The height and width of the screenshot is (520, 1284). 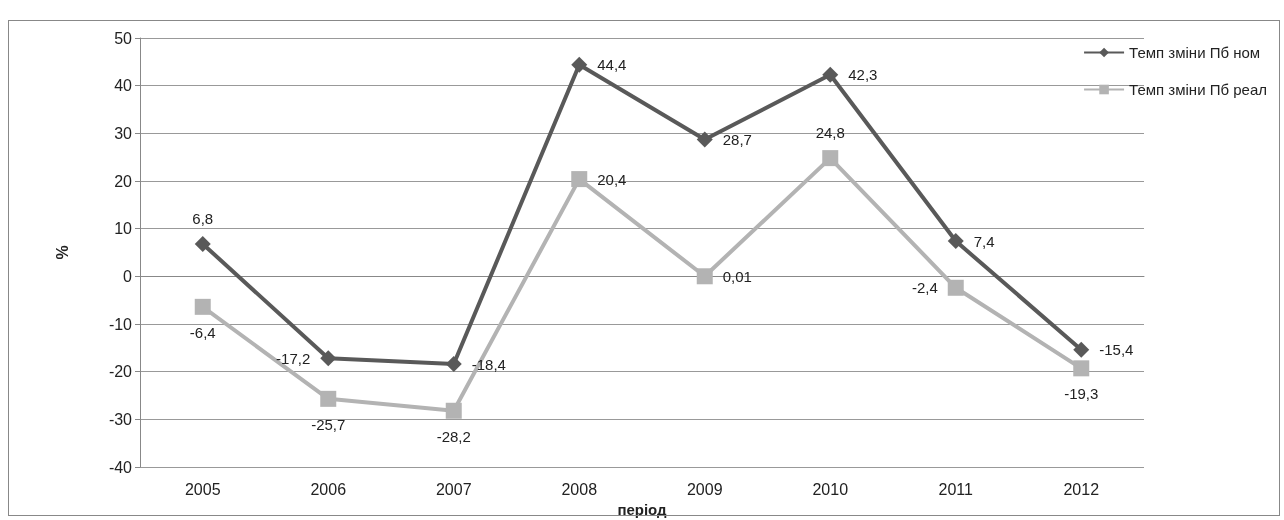 What do you see at coordinates (579, 489) in the screenshot?
I see `x-tick-label: 2008` at bounding box center [579, 489].